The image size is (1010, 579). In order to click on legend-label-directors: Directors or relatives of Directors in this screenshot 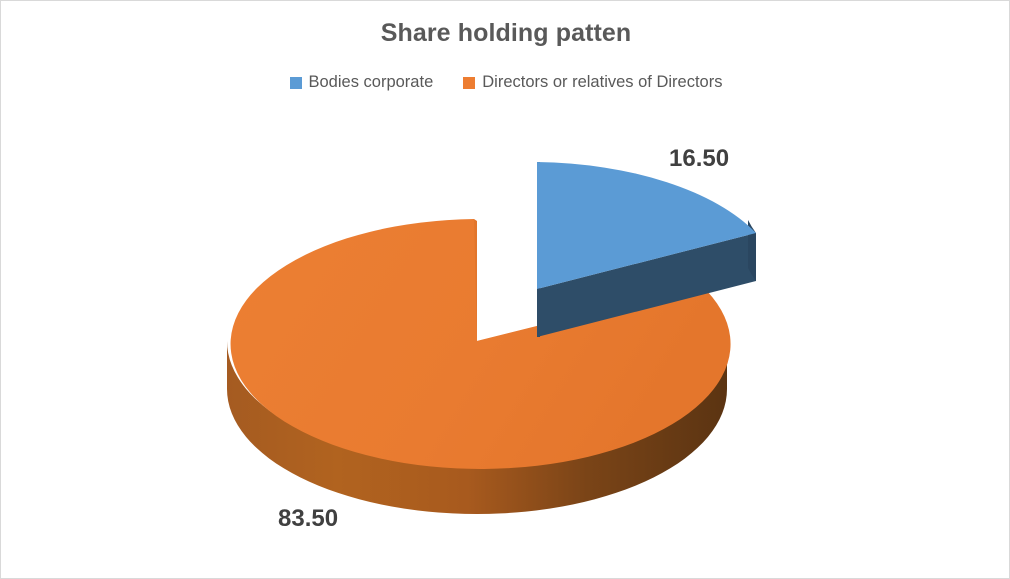, I will do `click(602, 82)`.